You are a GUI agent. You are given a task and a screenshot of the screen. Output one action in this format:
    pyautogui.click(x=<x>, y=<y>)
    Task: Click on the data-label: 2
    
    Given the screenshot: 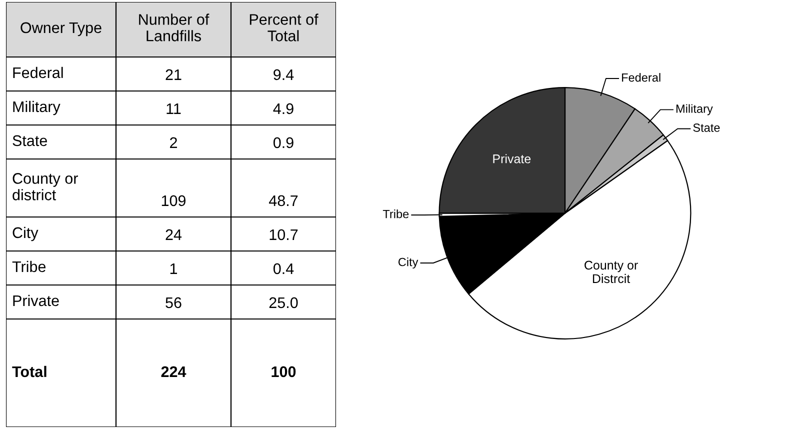 What is the action you would take?
    pyautogui.click(x=173, y=142)
    